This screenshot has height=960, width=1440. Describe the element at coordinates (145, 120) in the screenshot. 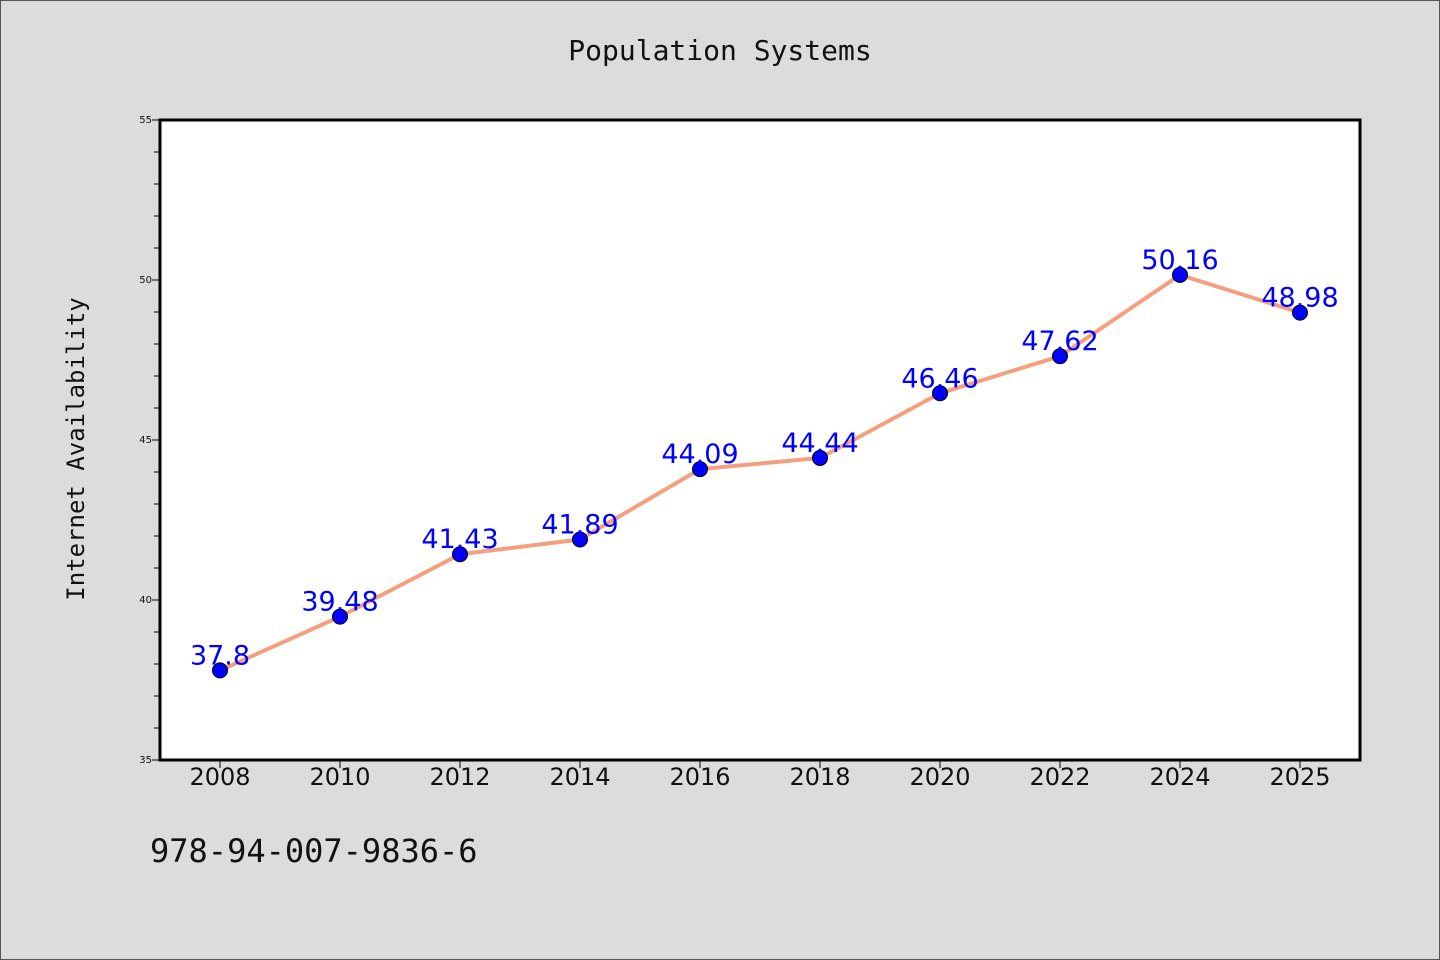

I see `y-tick-label: 55` at that location.